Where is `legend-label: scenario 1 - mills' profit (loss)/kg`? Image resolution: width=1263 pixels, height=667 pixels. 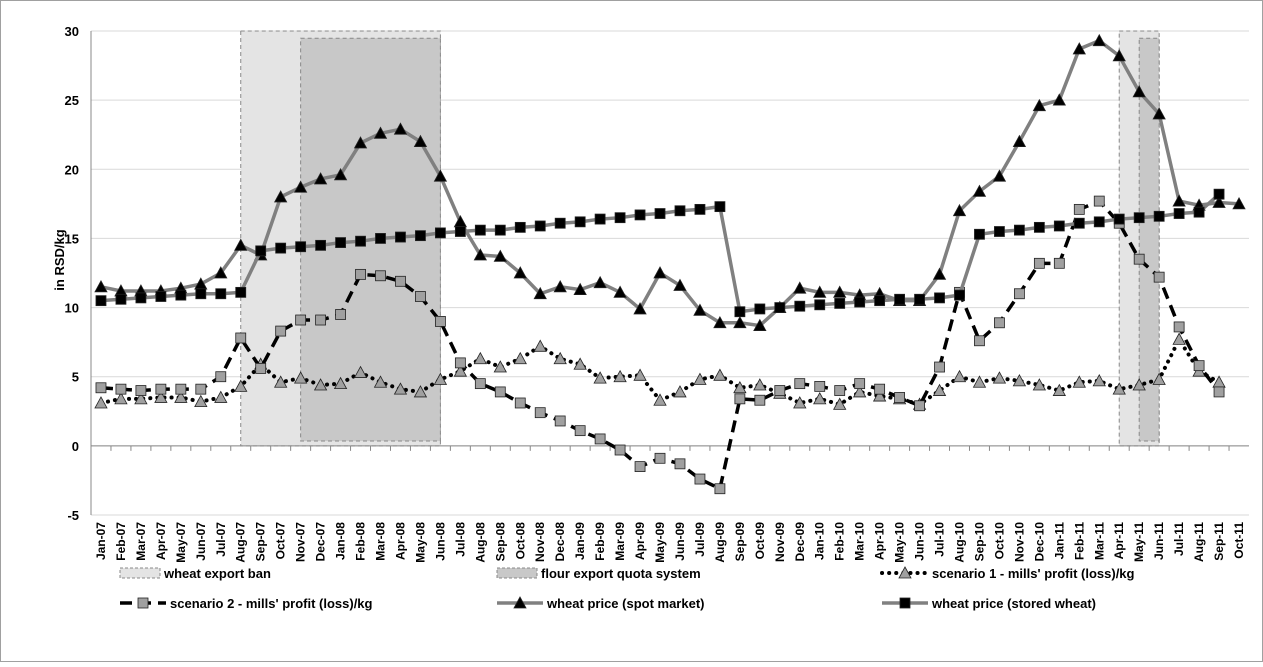
legend-label: scenario 1 - mills' profit (loss)/kg is located at coordinates (1033, 573).